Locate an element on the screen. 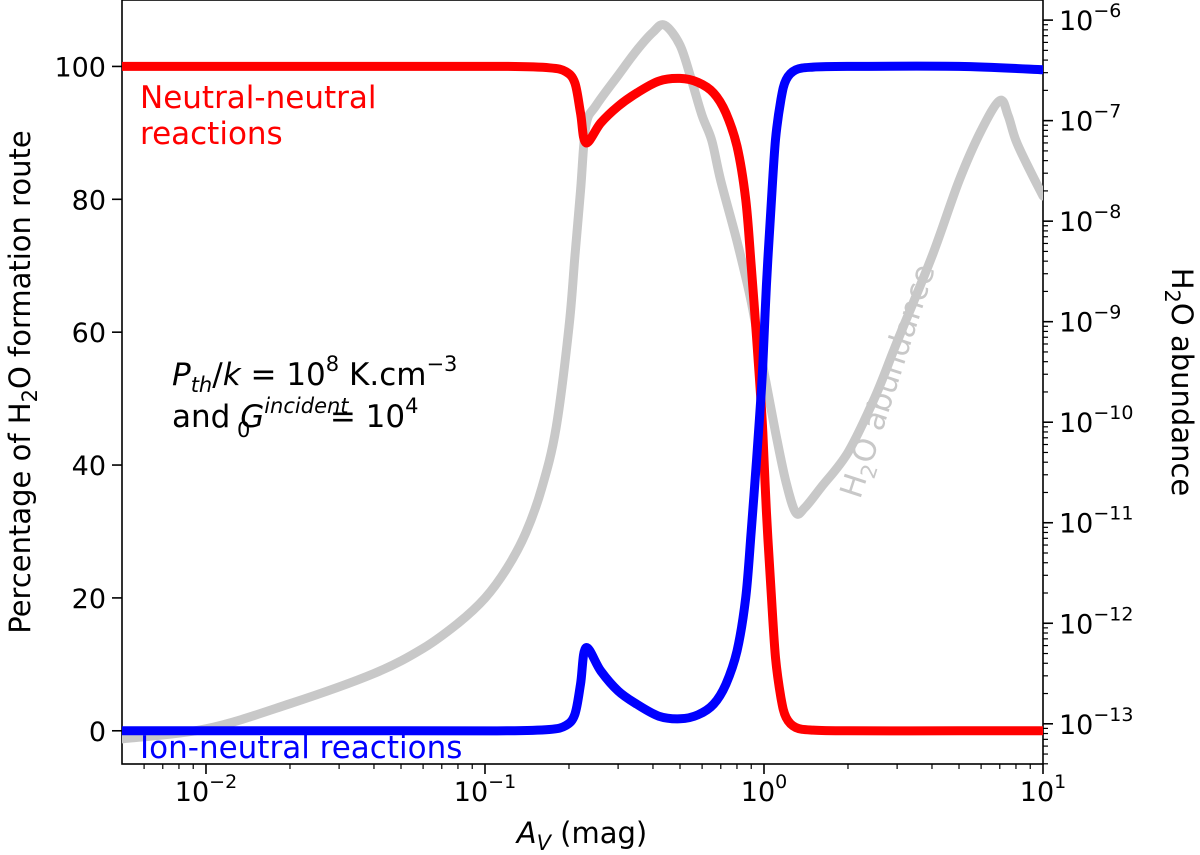 This screenshot has height=855, width=1200. abundance-curve-label: H2O abundance is located at coordinates (889, 382).